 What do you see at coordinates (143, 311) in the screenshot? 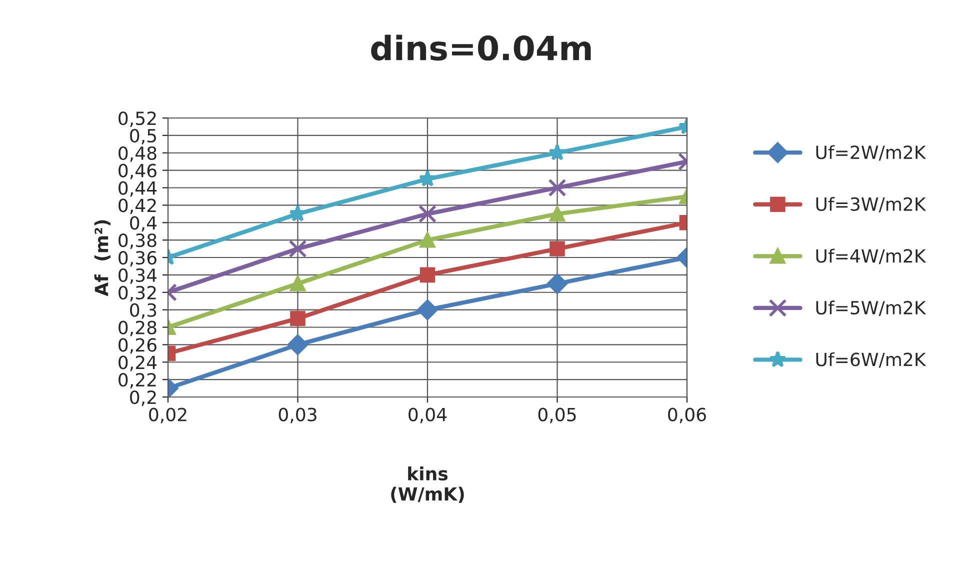
I see `y-tick-label: 0,3` at bounding box center [143, 311].